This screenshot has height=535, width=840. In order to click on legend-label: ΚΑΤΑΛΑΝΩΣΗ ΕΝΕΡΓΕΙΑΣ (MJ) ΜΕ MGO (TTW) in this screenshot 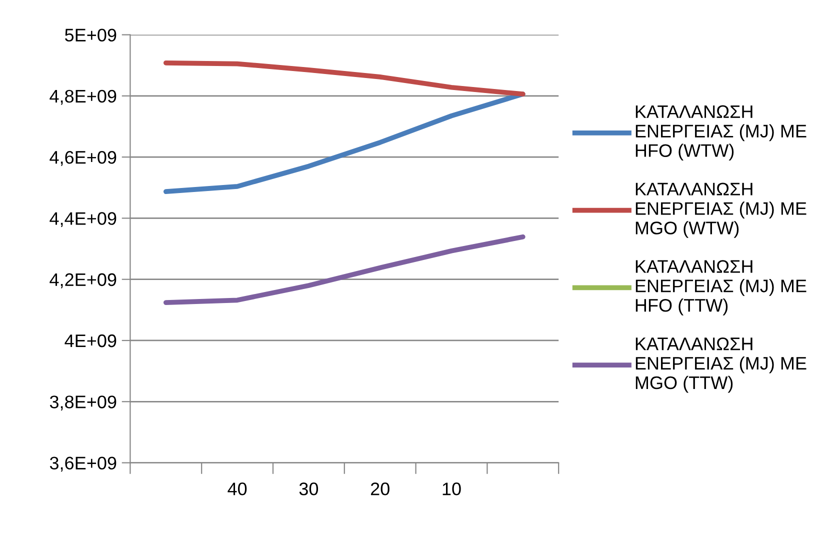, I will do `click(721, 365)`.